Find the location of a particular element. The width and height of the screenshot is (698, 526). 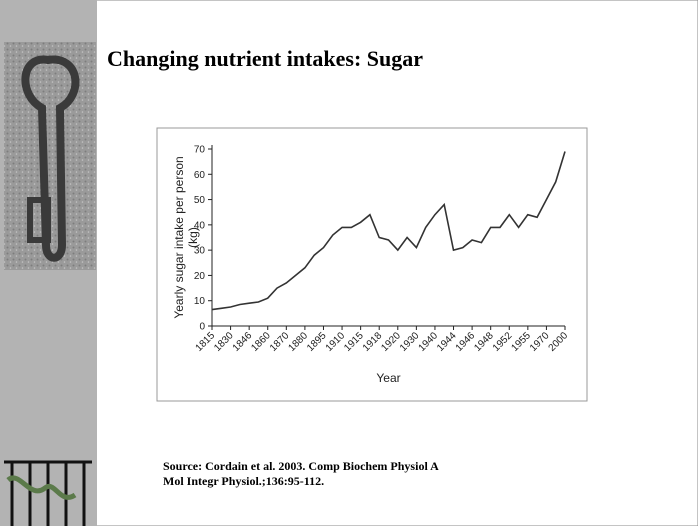

key-image is located at coordinates (50, 156).